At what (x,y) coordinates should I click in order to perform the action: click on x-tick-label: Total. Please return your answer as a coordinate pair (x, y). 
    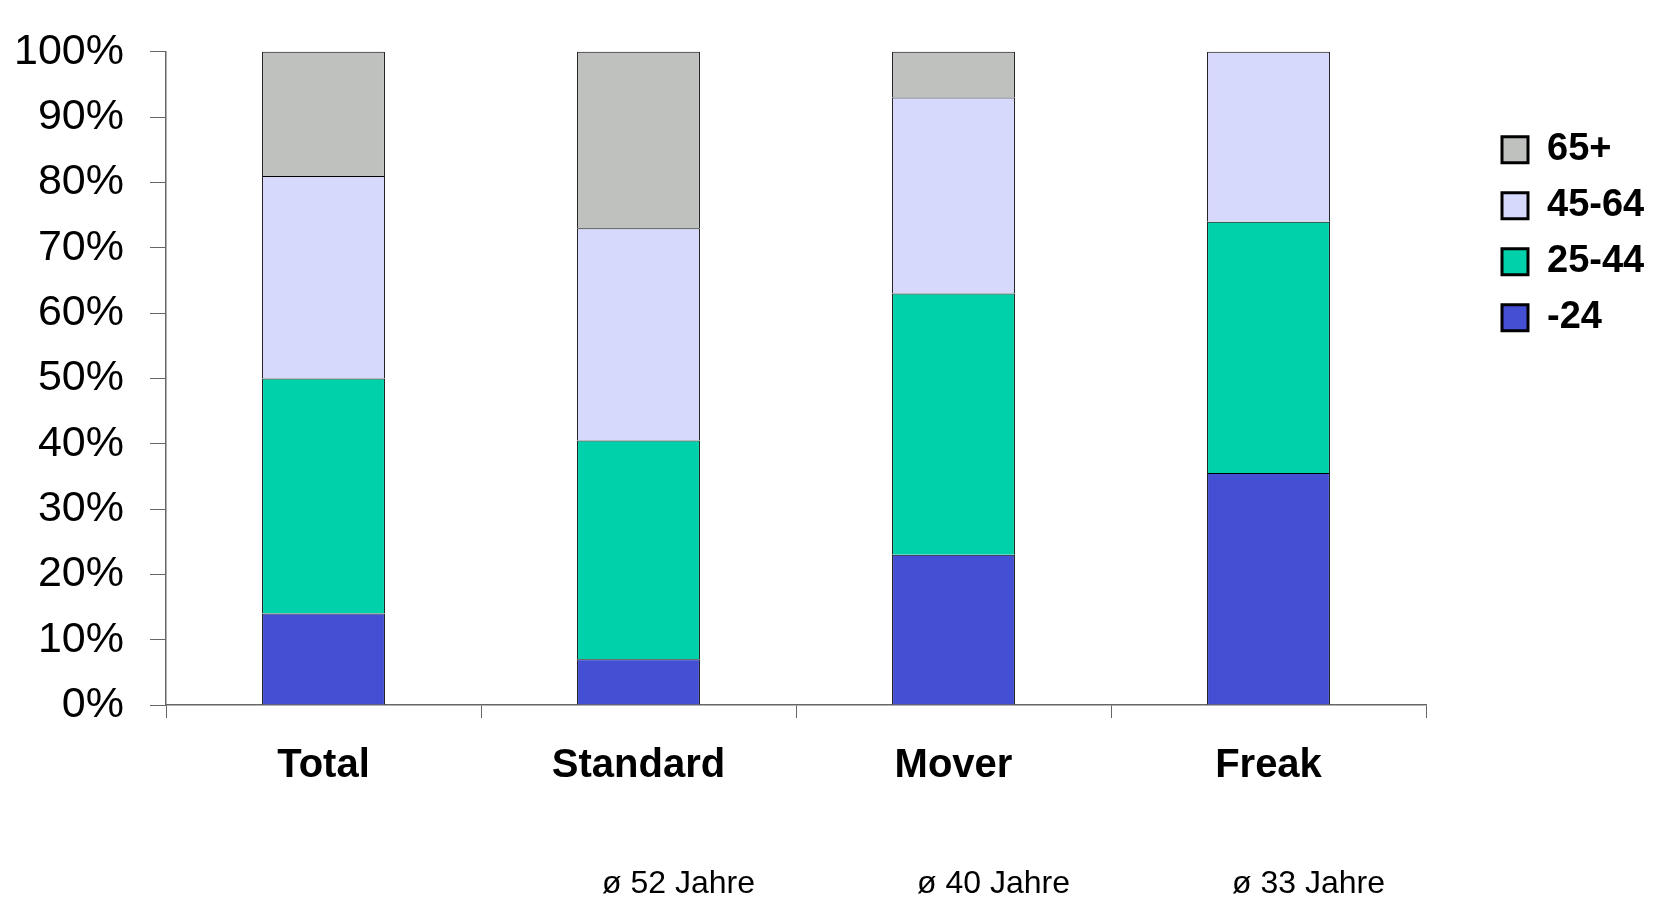
    Looking at the image, I should click on (323, 763).